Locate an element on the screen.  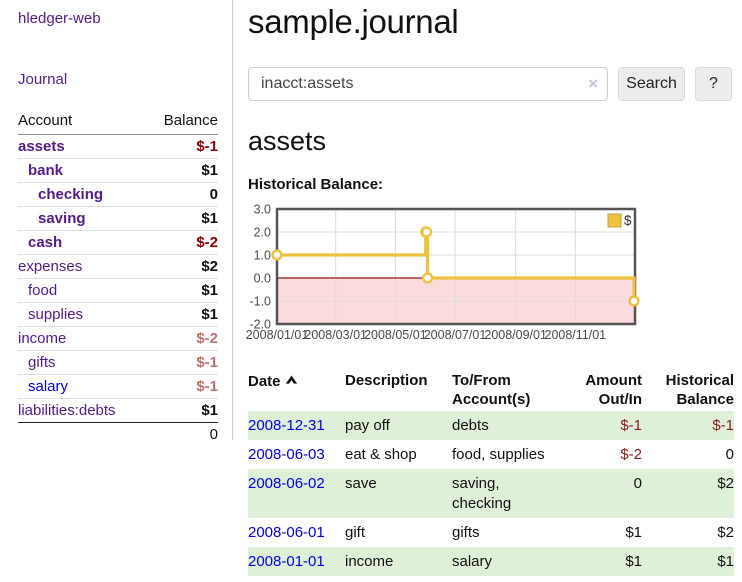
account-row: income $-2 is located at coordinates (118, 338).